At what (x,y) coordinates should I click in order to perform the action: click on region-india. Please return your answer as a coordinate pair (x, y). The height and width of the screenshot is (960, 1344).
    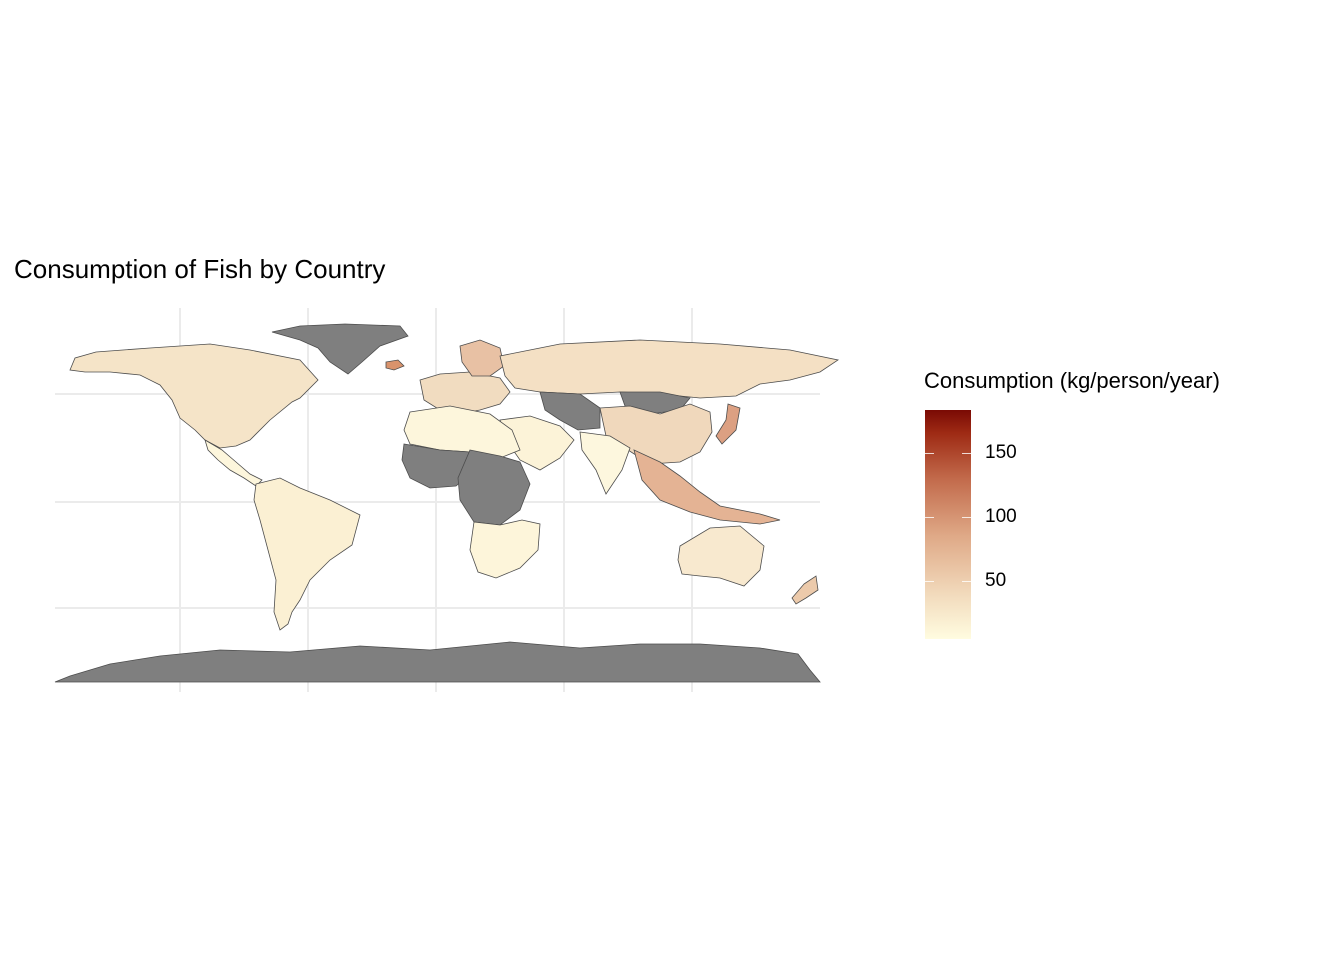
    Looking at the image, I should click on (605, 463).